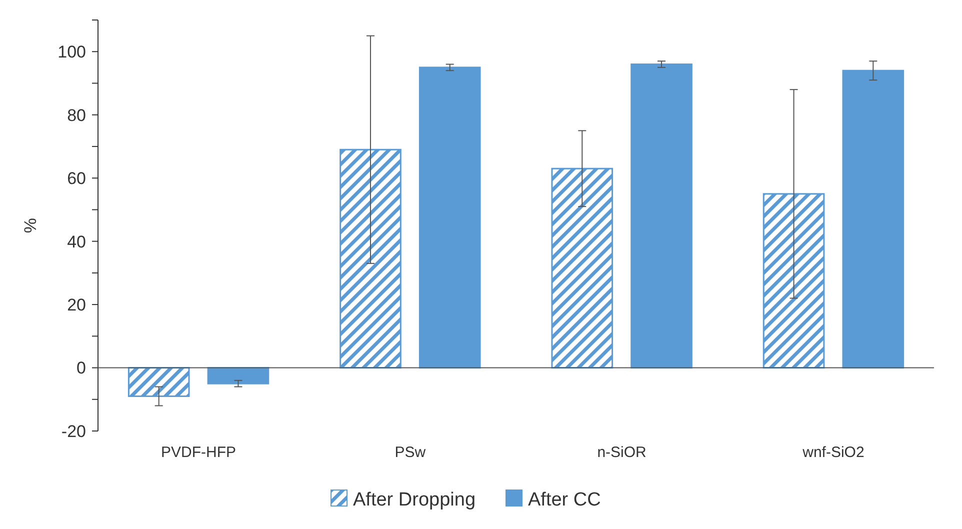  What do you see at coordinates (76, 178) in the screenshot?
I see `y-tick-label: 60` at bounding box center [76, 178].